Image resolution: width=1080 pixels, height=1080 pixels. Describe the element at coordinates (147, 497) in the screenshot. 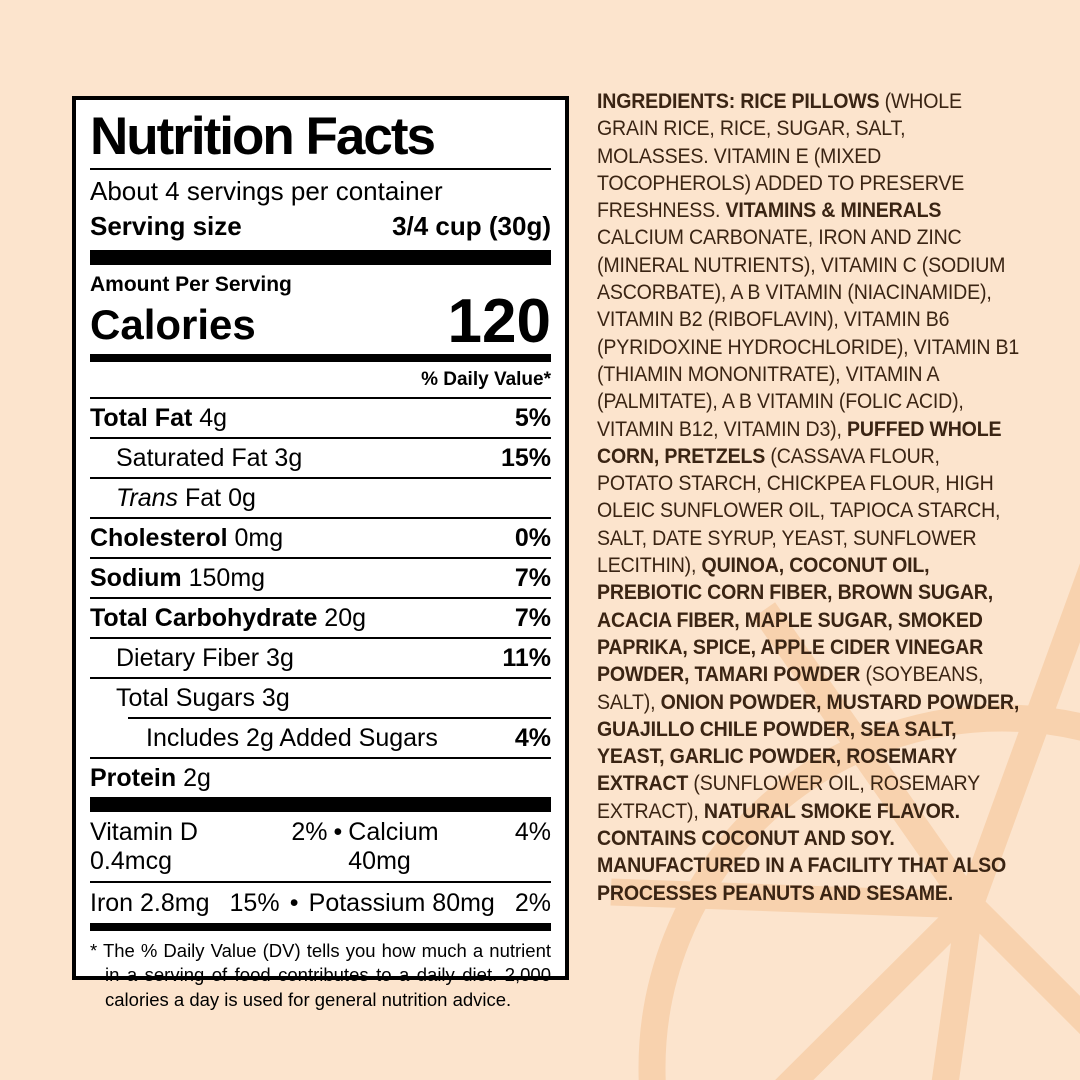

I see `nutrient-name-text: Trans` at that location.